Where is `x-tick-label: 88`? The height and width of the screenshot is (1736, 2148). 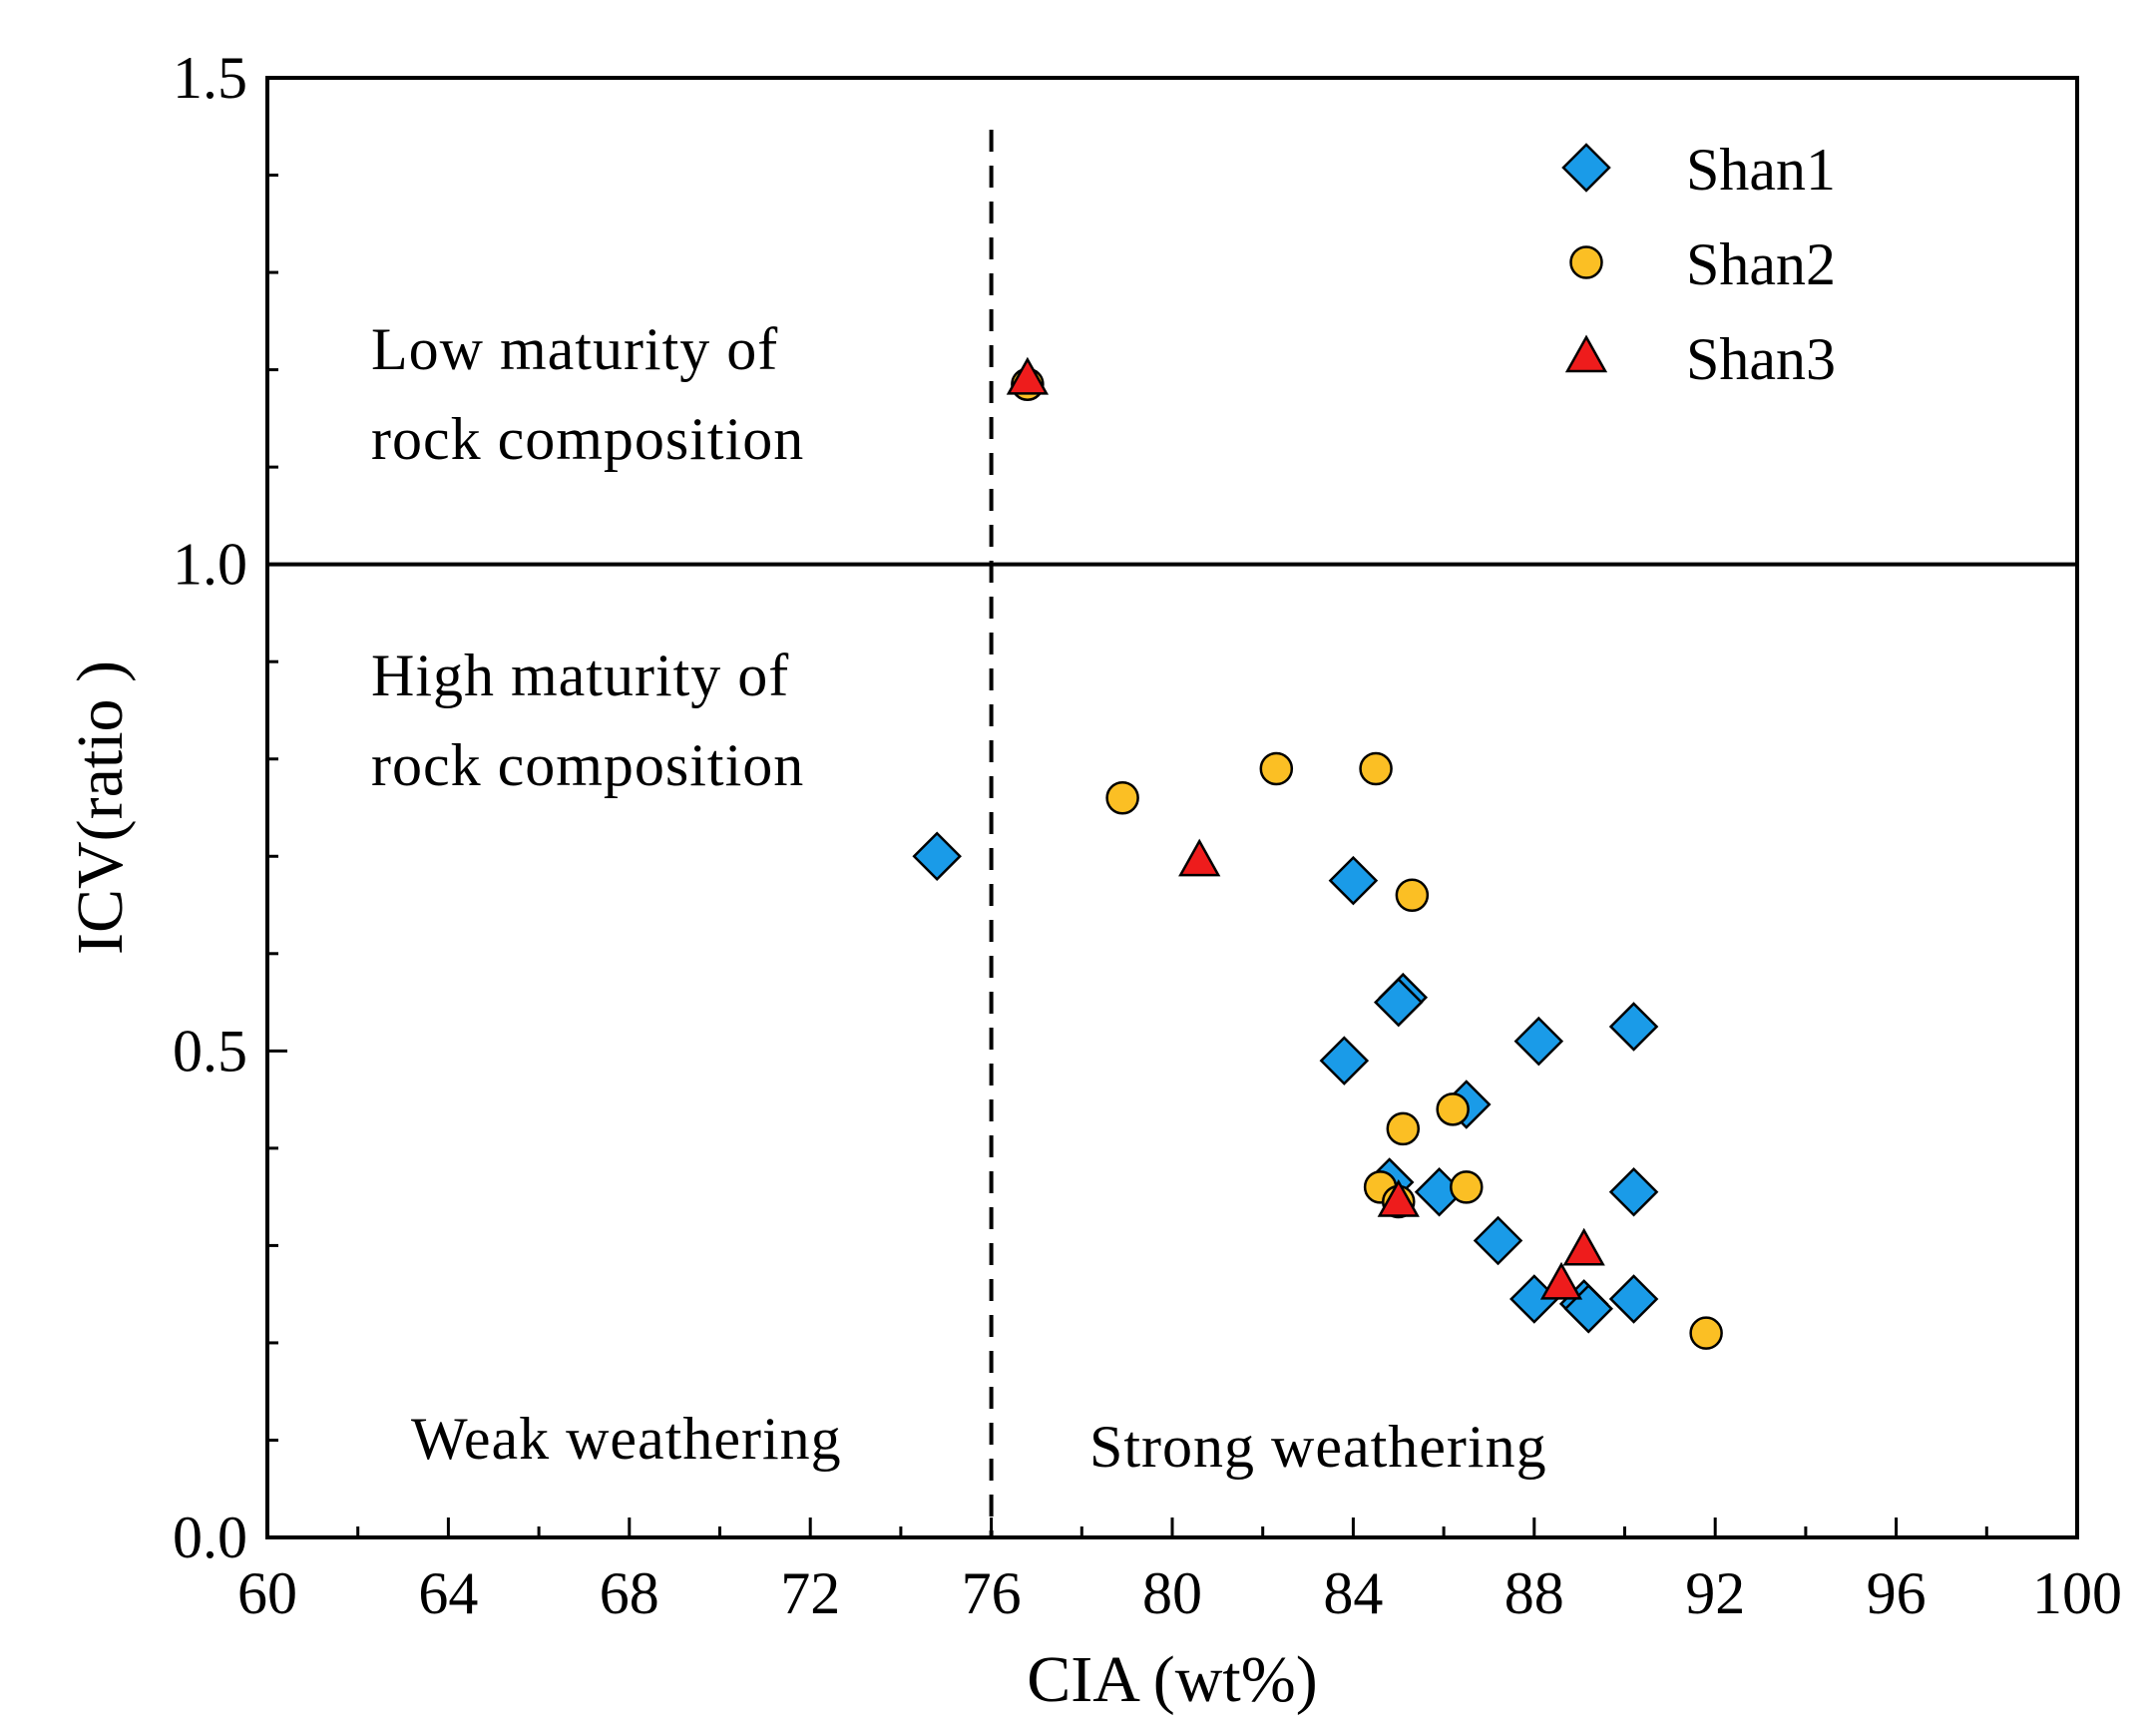
x-tick-label: 88 is located at coordinates (1534, 1593).